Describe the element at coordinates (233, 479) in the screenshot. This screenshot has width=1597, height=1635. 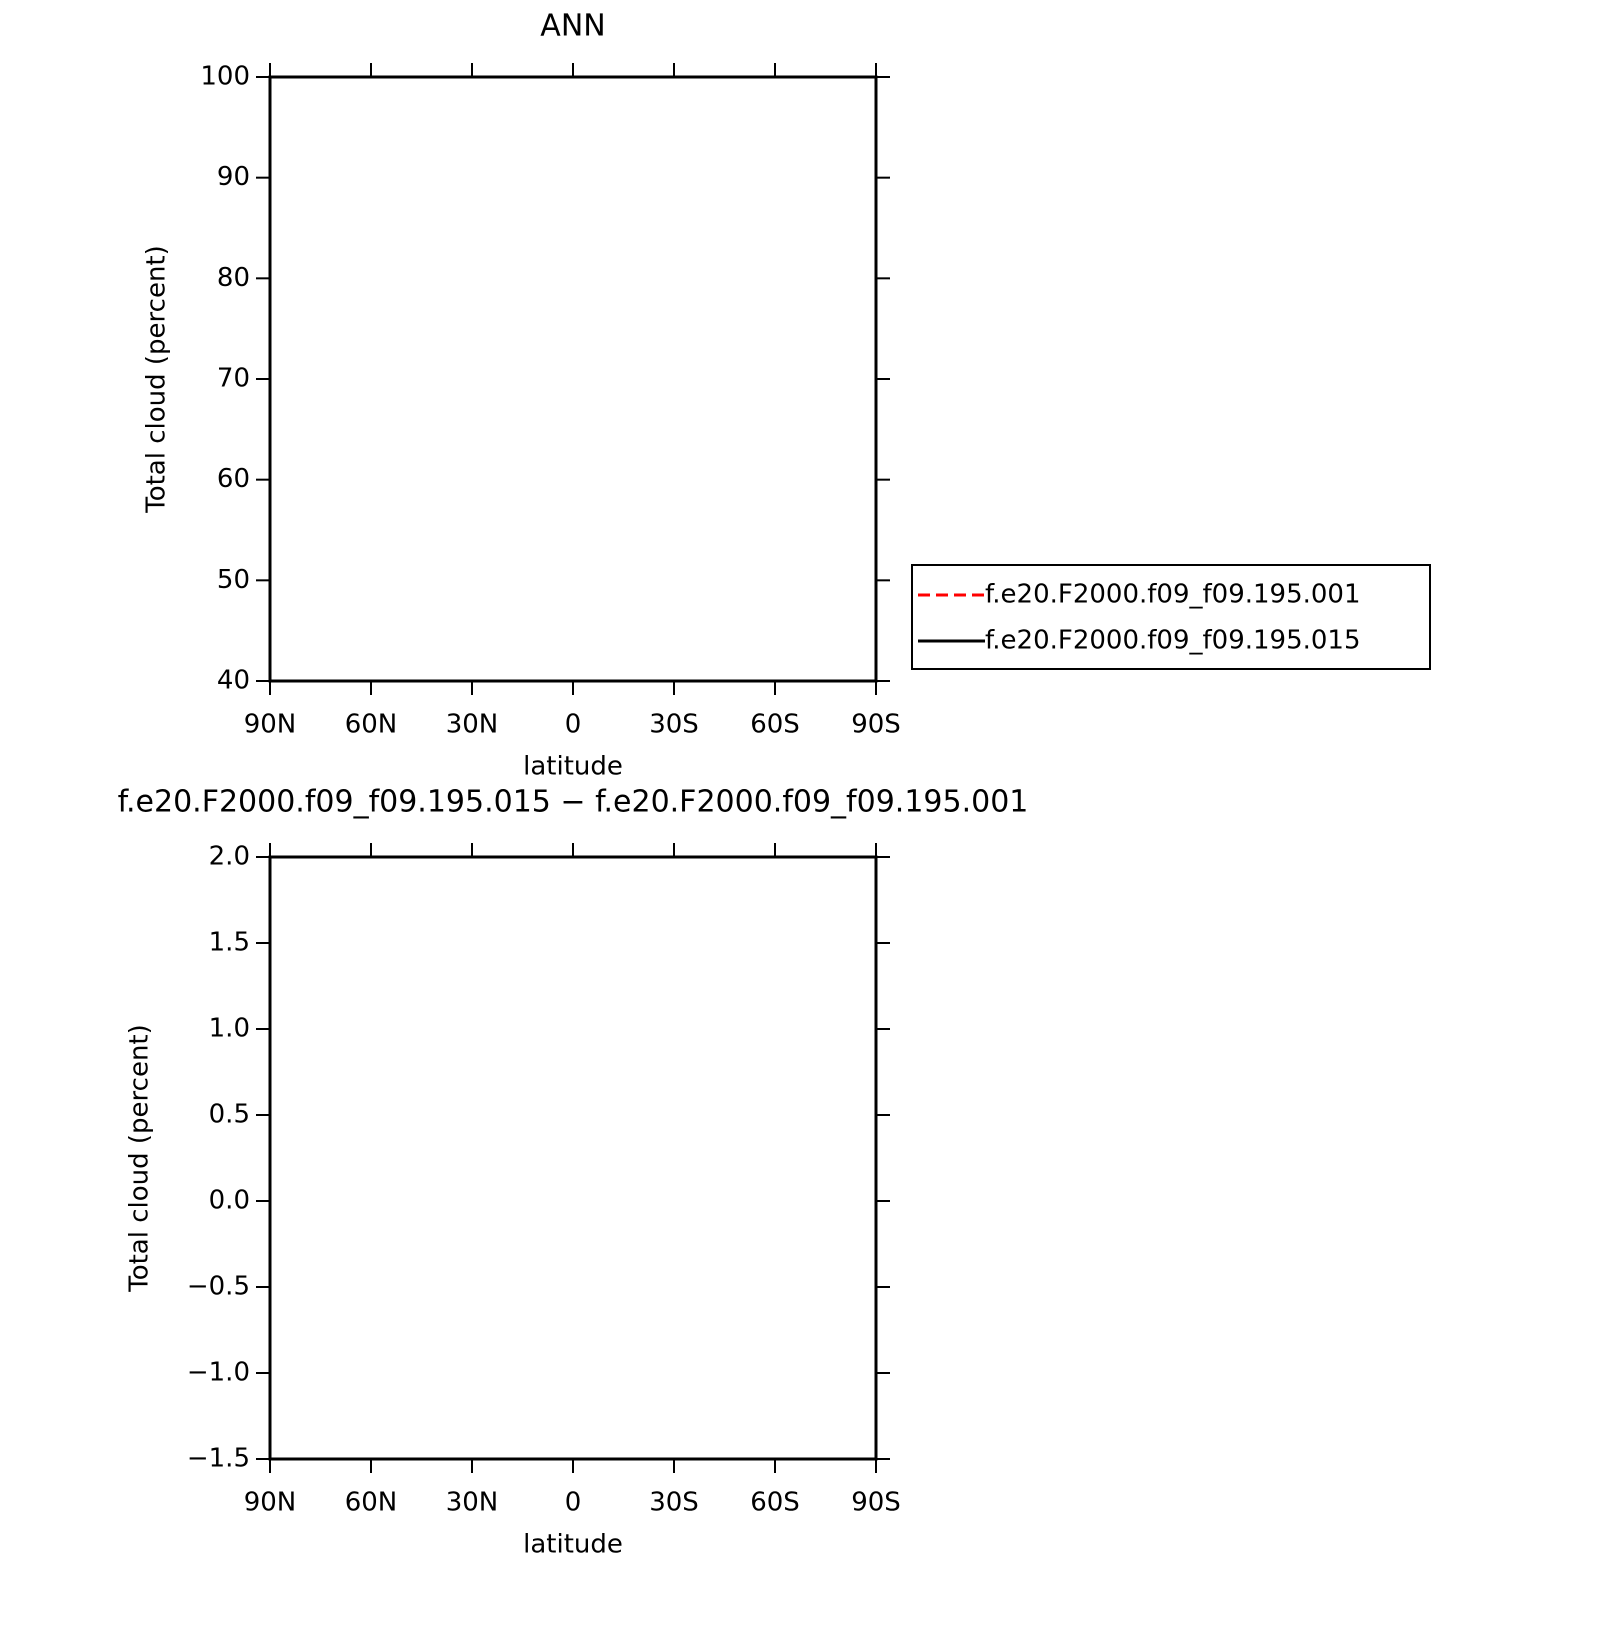
I see `y-tick-label: 60` at that location.